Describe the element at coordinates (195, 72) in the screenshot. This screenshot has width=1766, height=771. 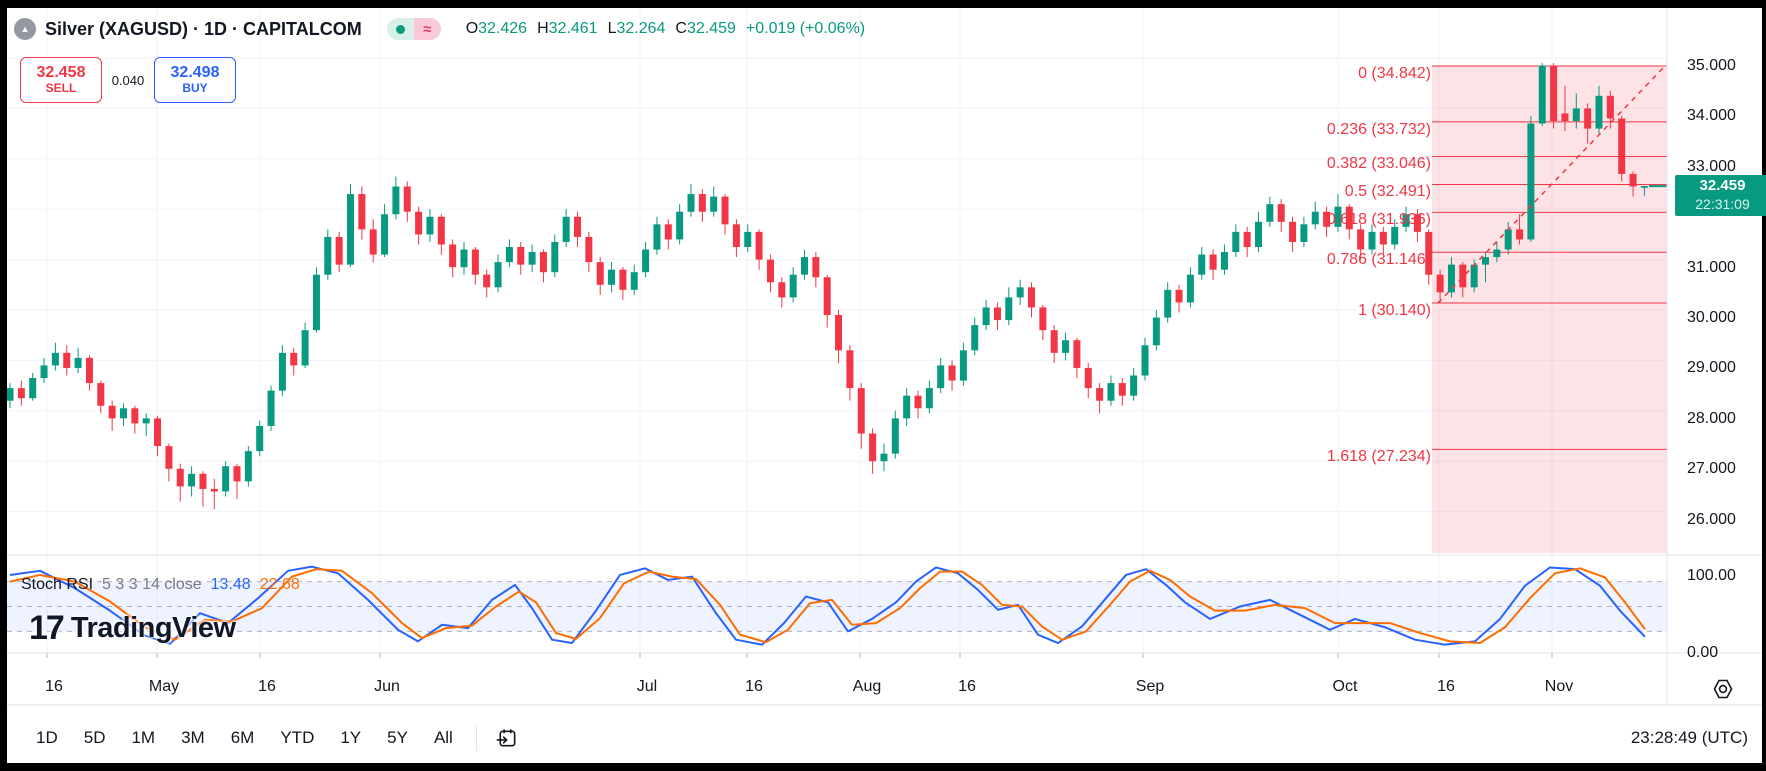
I see `buy-price: 32.498` at that location.